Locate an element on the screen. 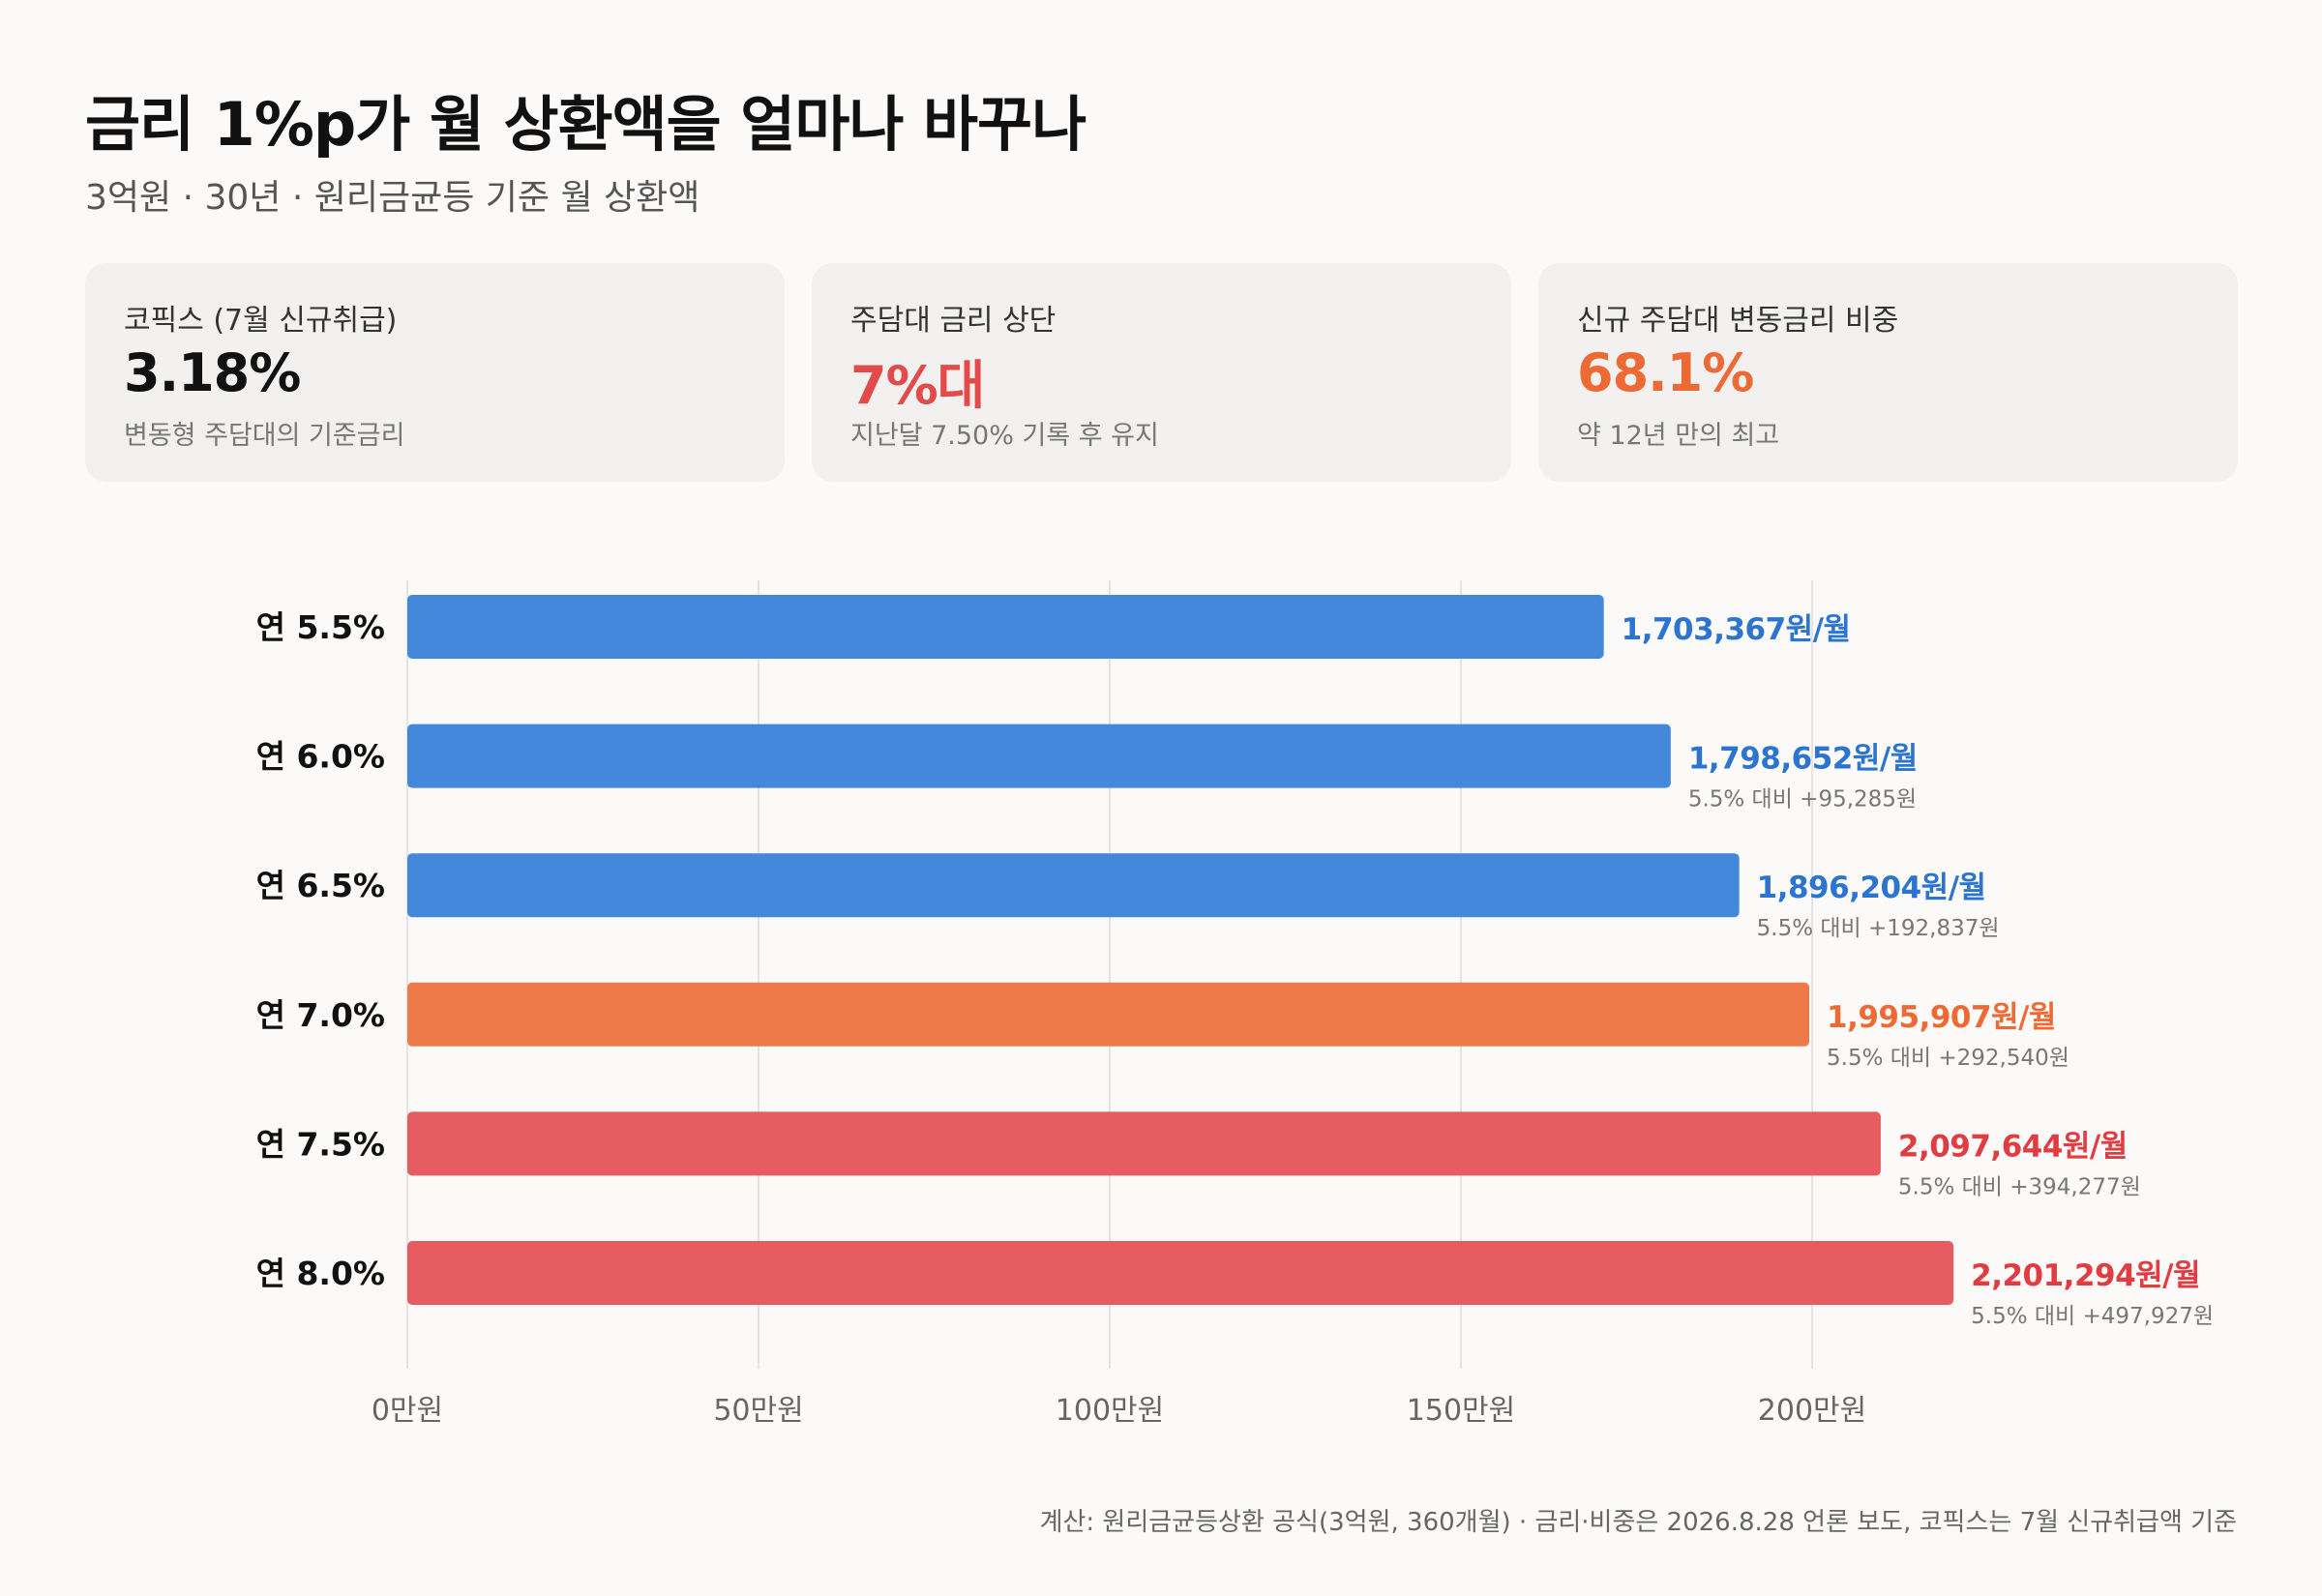  card-rate-upper: 주담대 금리 상단 7%대 지난달 7.50% 기록 후 유지 is located at coordinates (1161, 372).